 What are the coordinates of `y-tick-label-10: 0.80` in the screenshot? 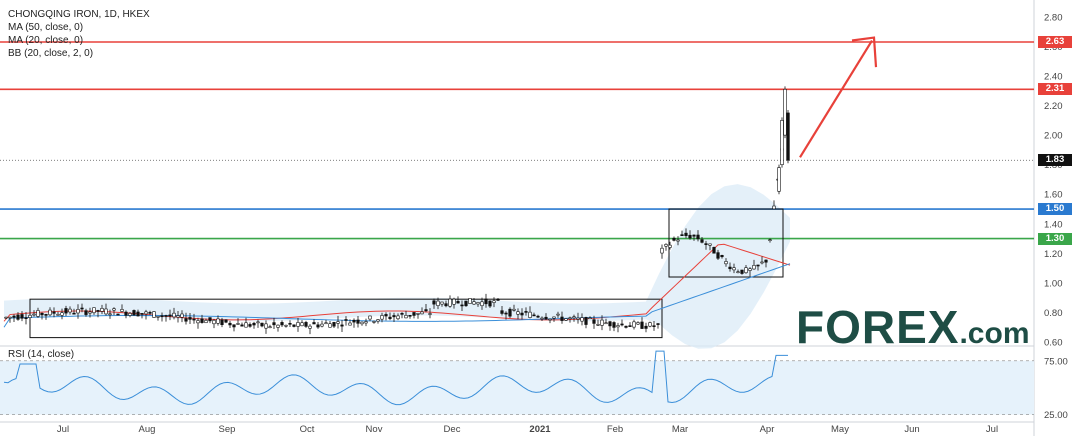 It's located at (1053, 313).